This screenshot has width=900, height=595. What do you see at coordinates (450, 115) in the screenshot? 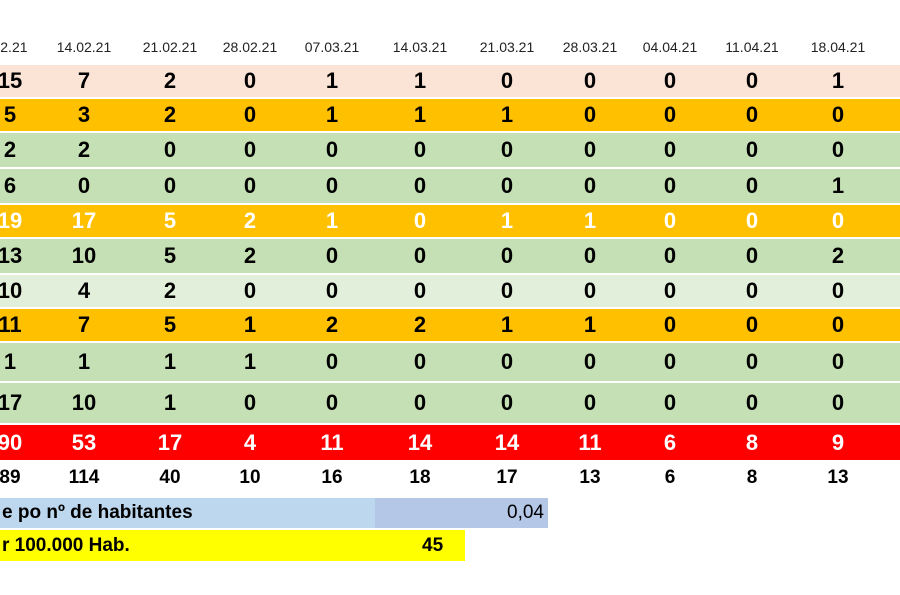
I see `table-row: 5 3 2 0 1 1 1 0 0 0 0` at bounding box center [450, 115].